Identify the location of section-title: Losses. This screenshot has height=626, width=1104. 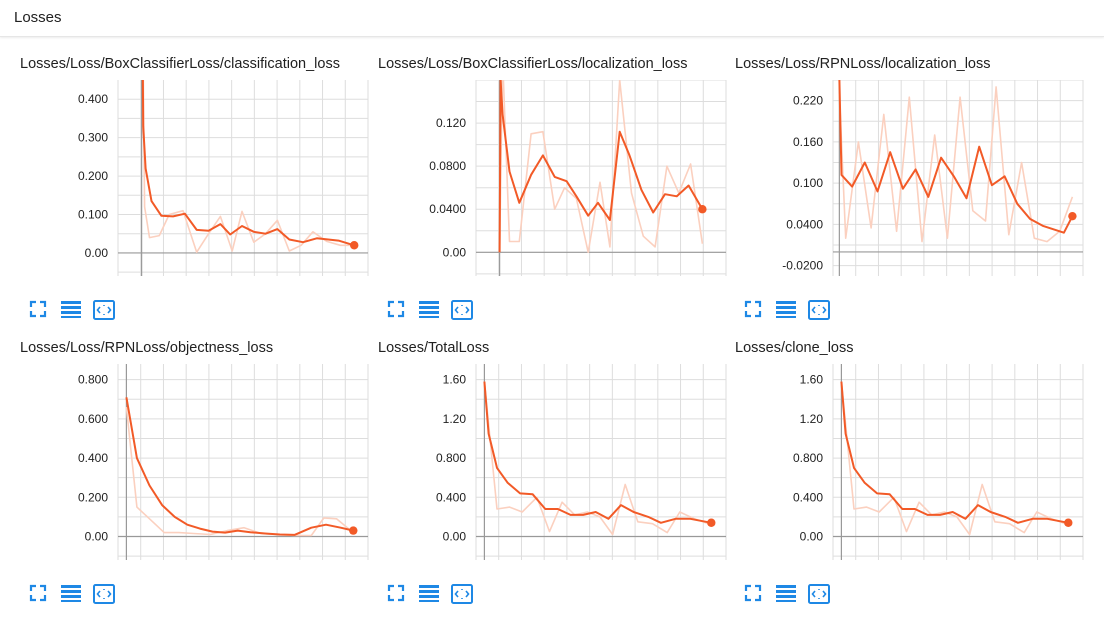
(38, 17).